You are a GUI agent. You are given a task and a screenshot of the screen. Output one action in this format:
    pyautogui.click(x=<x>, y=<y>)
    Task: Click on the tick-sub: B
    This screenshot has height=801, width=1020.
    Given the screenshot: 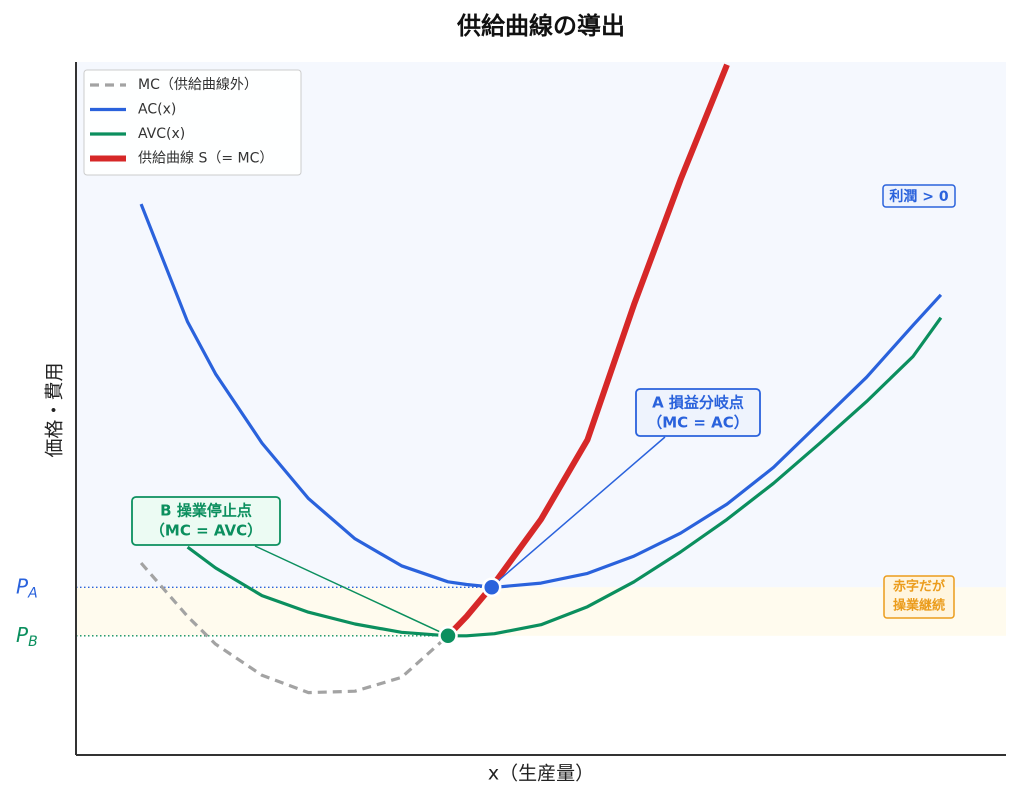 What is the action you would take?
    pyautogui.click(x=33, y=642)
    